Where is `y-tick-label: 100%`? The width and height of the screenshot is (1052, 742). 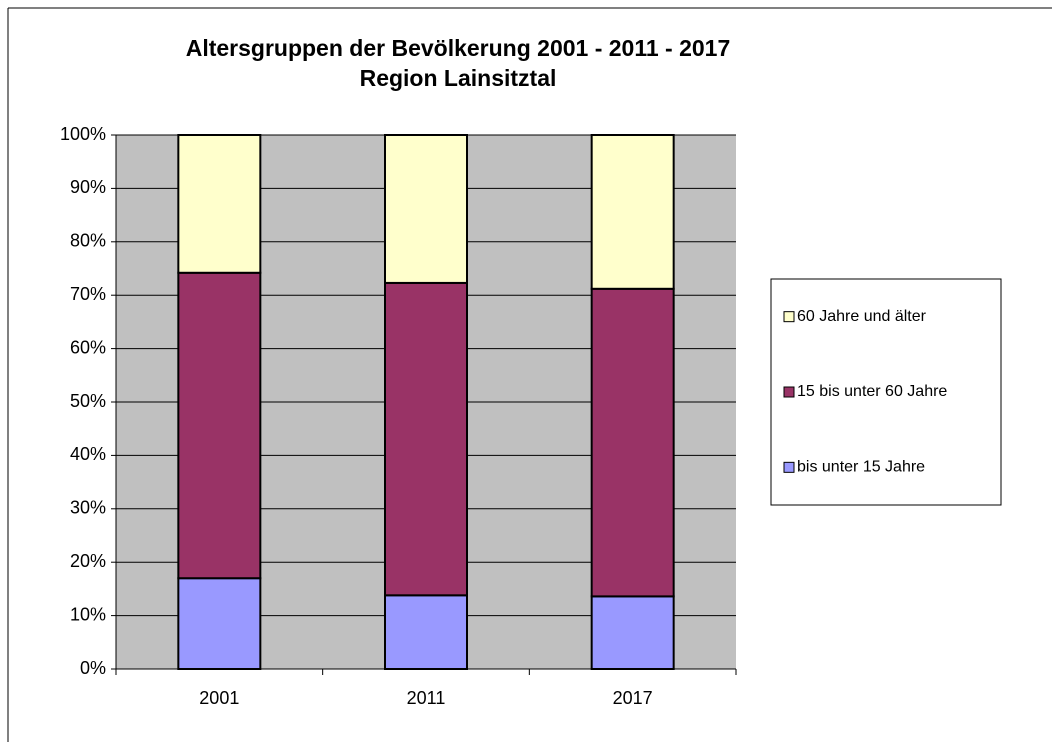 y-tick-label: 100% is located at coordinates (83, 134).